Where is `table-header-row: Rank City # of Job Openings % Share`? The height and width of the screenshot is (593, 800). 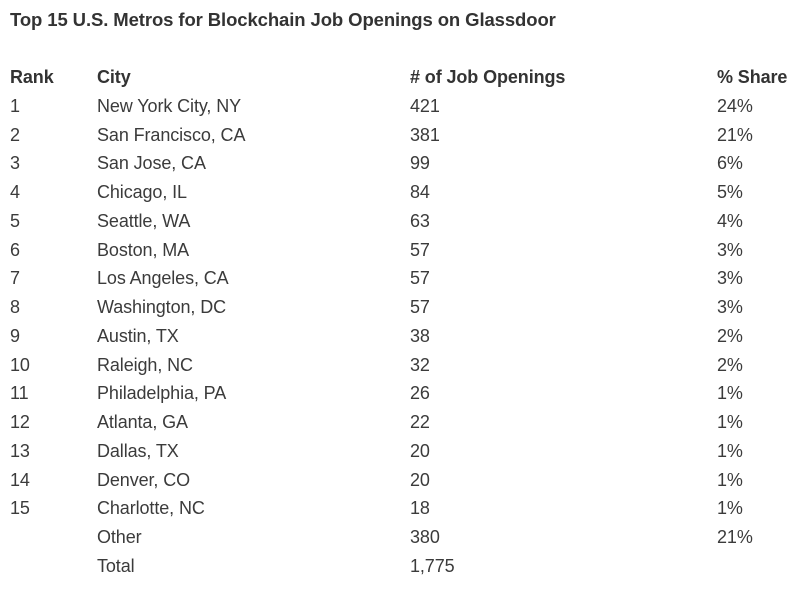
table-header-row: Rank City # of Job Openings % Share is located at coordinates (405, 77).